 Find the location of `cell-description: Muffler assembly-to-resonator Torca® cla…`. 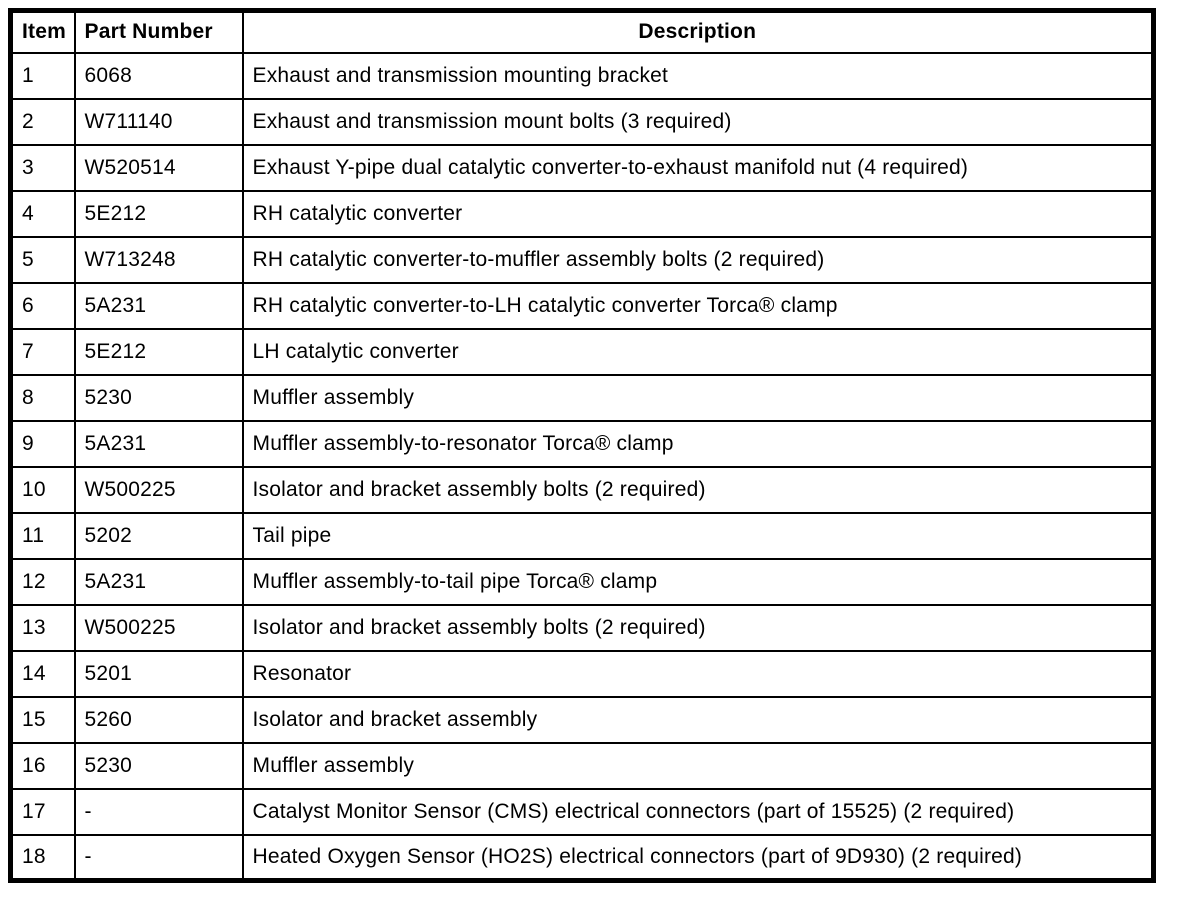

cell-description: Muffler assembly-to-resonator Torca® cla… is located at coordinates (698, 443).